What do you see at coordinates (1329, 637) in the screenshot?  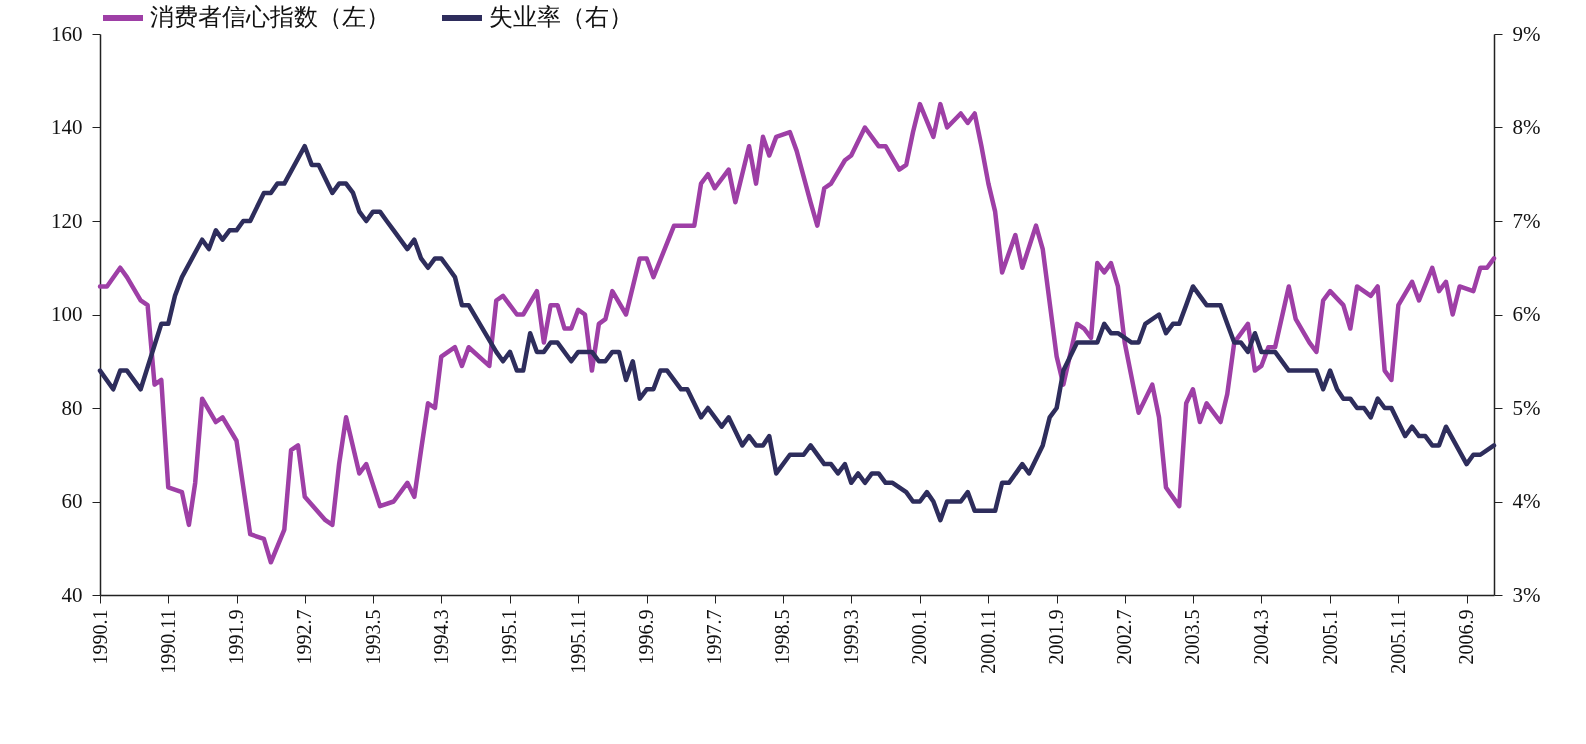 I see `x-tick-label: 2005.1` at bounding box center [1329, 637].